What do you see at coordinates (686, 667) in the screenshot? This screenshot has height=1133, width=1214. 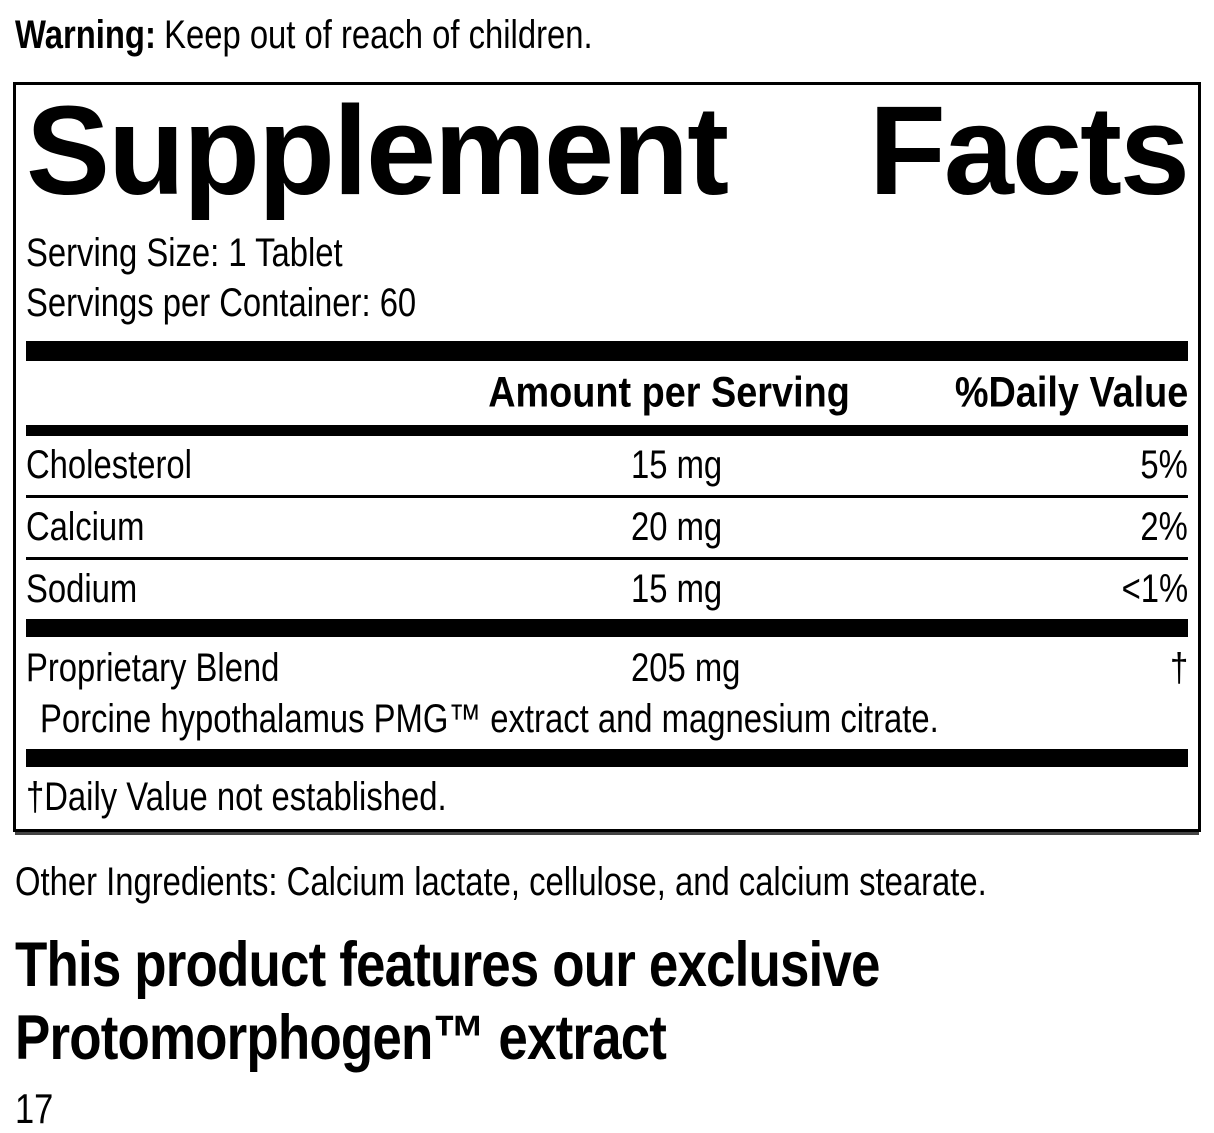 I see `blend-amount: 205 mg` at bounding box center [686, 667].